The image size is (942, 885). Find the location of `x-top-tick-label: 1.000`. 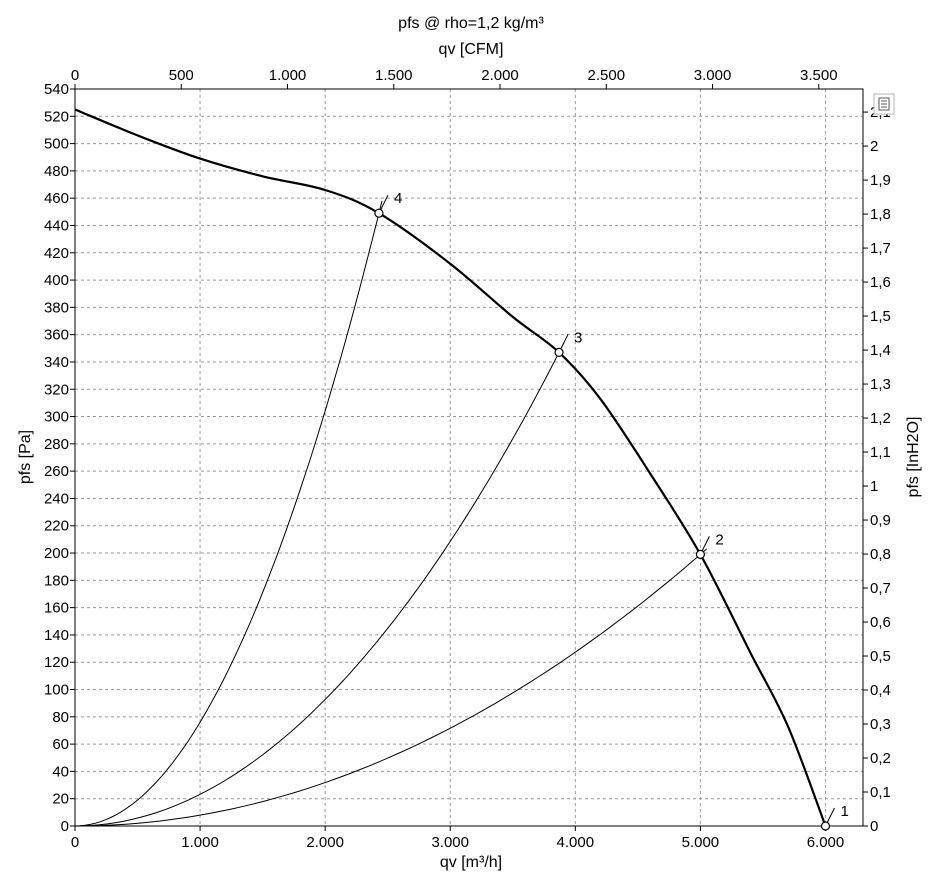

x-top-tick-label: 1.000 is located at coordinates (288, 75).